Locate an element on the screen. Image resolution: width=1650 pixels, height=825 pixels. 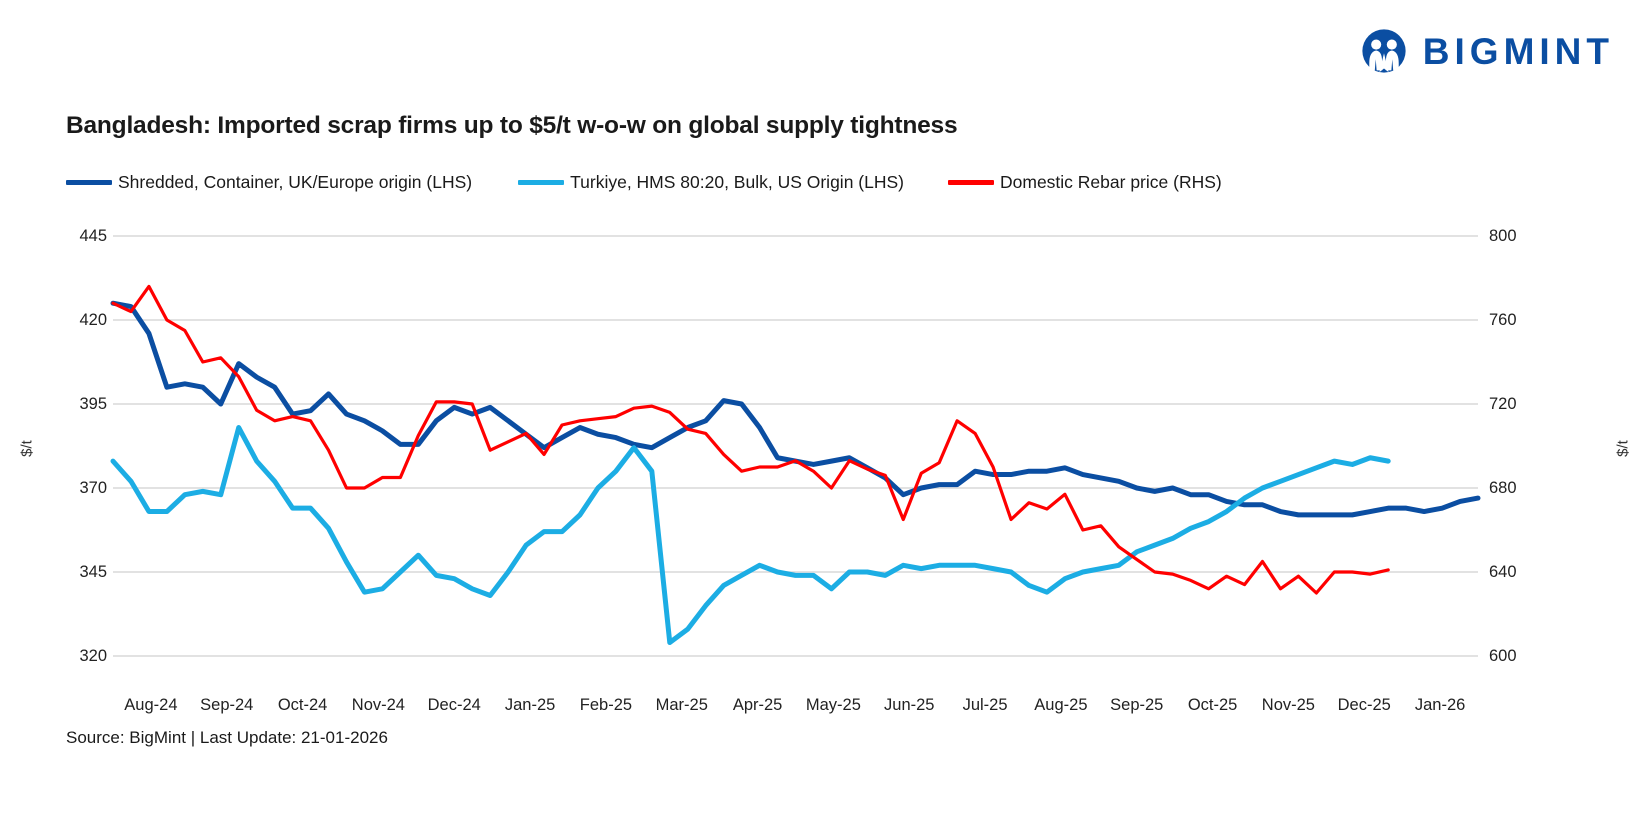
y-axis-right-tick-1: 640 is located at coordinates (1503, 572).